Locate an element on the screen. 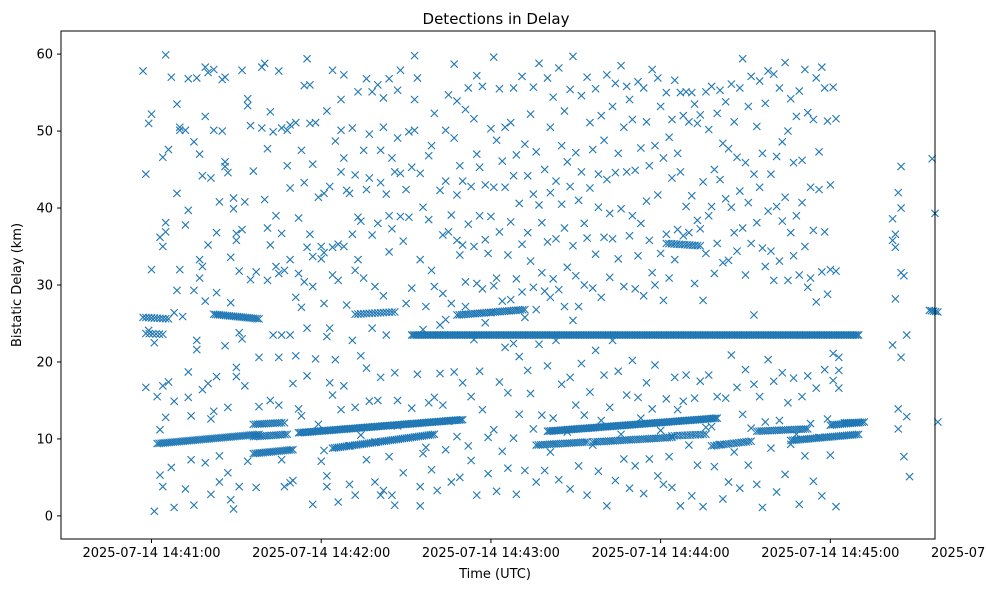 This screenshot has width=986, height=590. y-tick-label: 60 is located at coordinates (44, 55).